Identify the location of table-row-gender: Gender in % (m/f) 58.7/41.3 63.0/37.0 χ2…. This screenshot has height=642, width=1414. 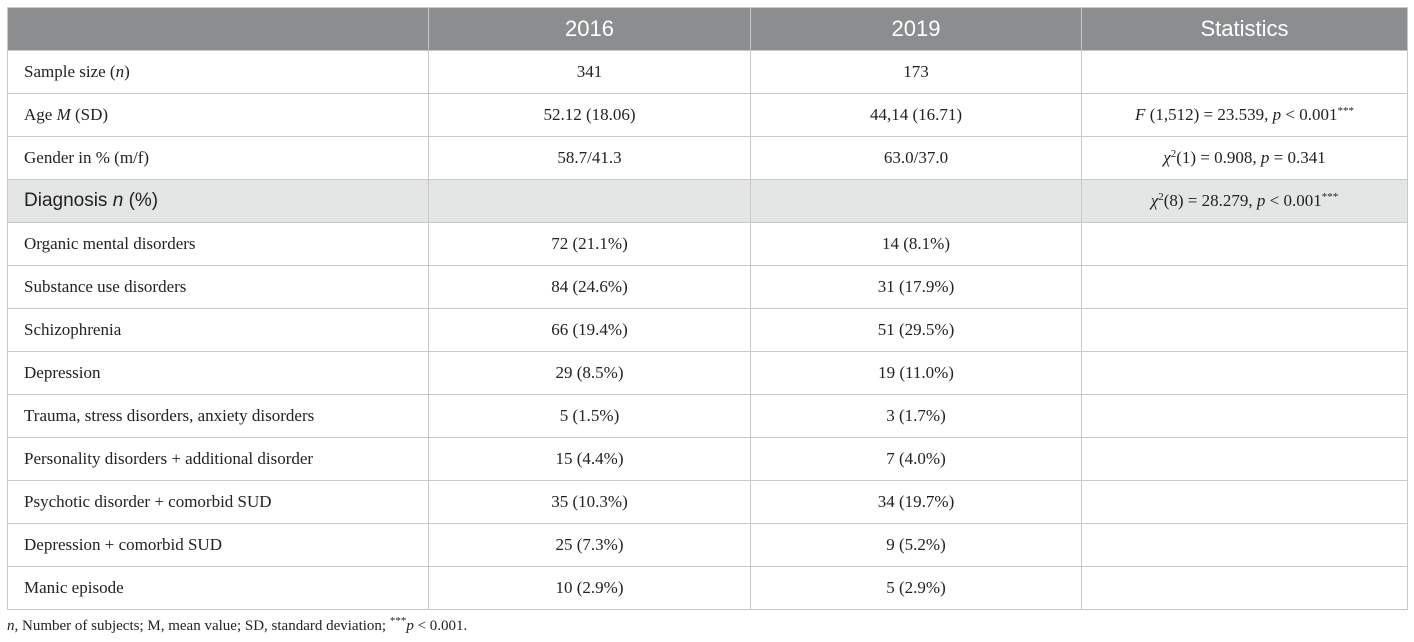
(707, 158).